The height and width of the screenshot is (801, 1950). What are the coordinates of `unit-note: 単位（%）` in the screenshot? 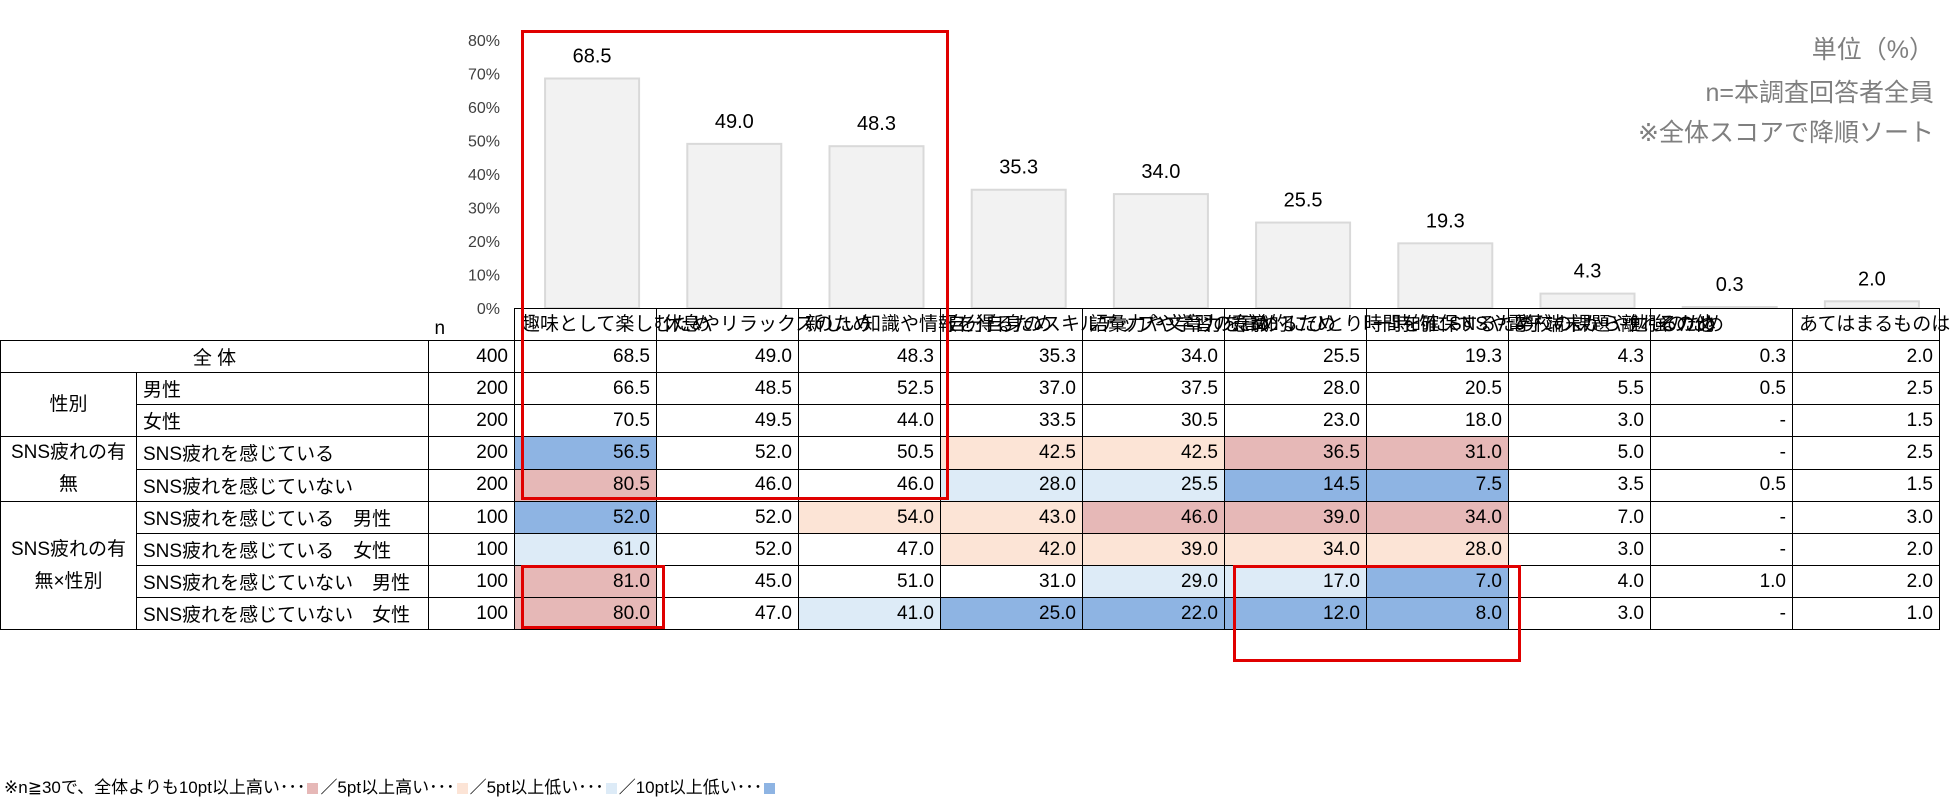 It's located at (1872, 50).